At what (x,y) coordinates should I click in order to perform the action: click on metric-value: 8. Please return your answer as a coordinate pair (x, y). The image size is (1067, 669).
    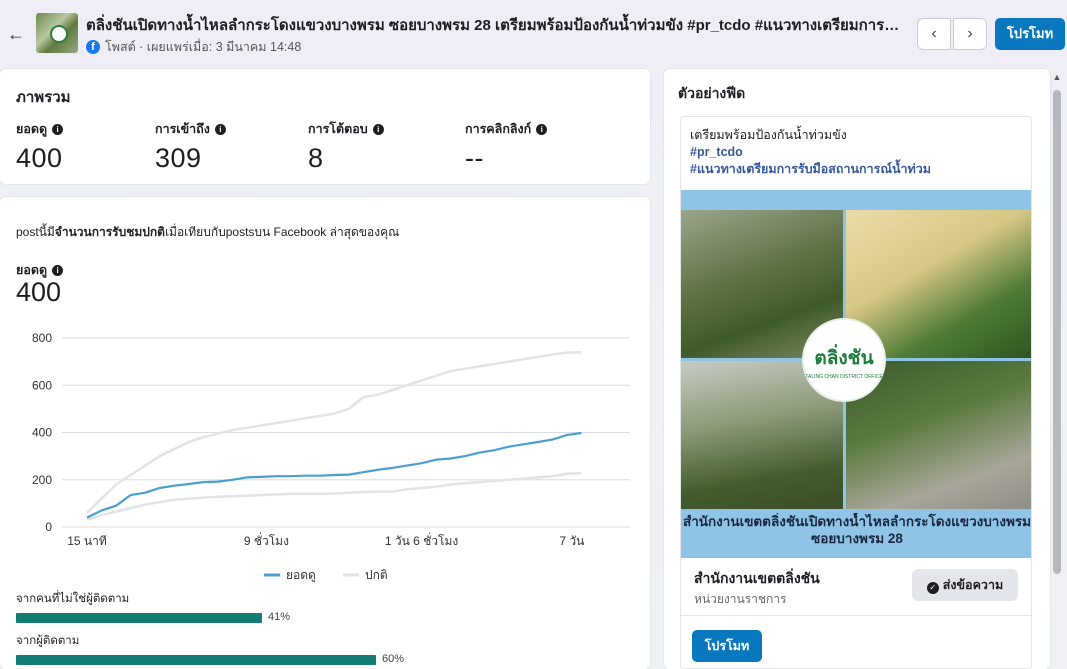
    Looking at the image, I should click on (316, 158).